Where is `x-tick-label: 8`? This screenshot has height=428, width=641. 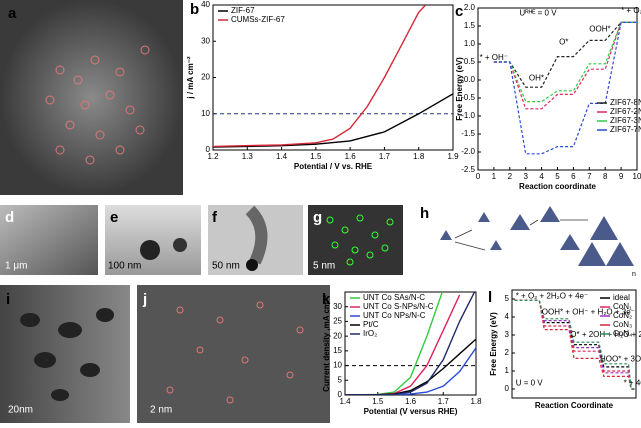 x-tick-label: 8 is located at coordinates (605, 176).